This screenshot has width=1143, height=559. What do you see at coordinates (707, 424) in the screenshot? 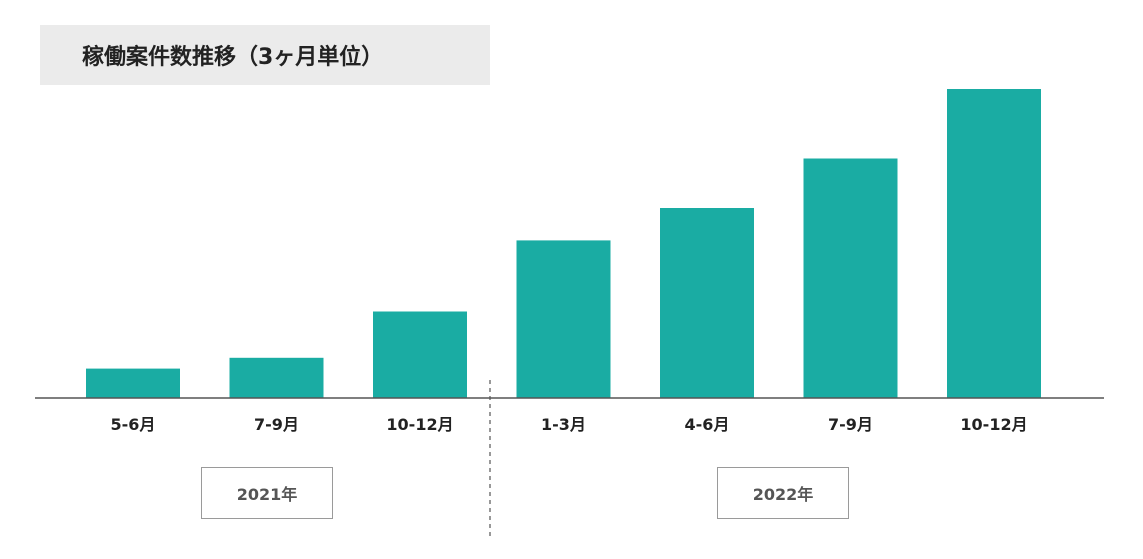
I see `x-tick-label-5: 4-6月` at bounding box center [707, 424].